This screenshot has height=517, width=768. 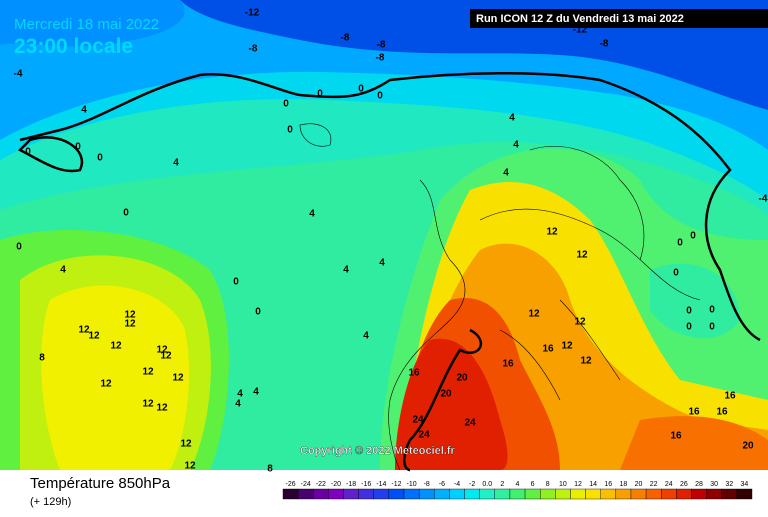 What do you see at coordinates (427, 484) in the screenshot?
I see `scale-label: -8` at bounding box center [427, 484].